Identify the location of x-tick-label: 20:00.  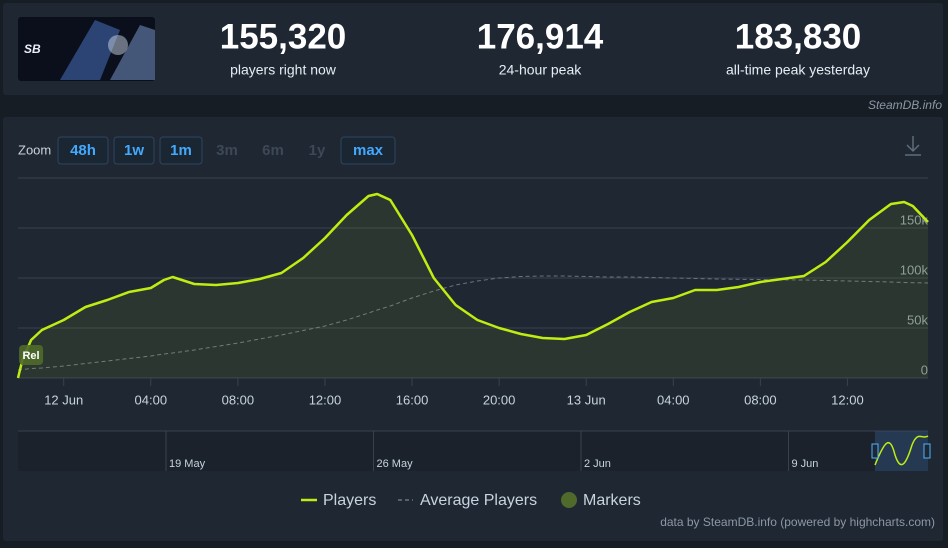
(499, 399).